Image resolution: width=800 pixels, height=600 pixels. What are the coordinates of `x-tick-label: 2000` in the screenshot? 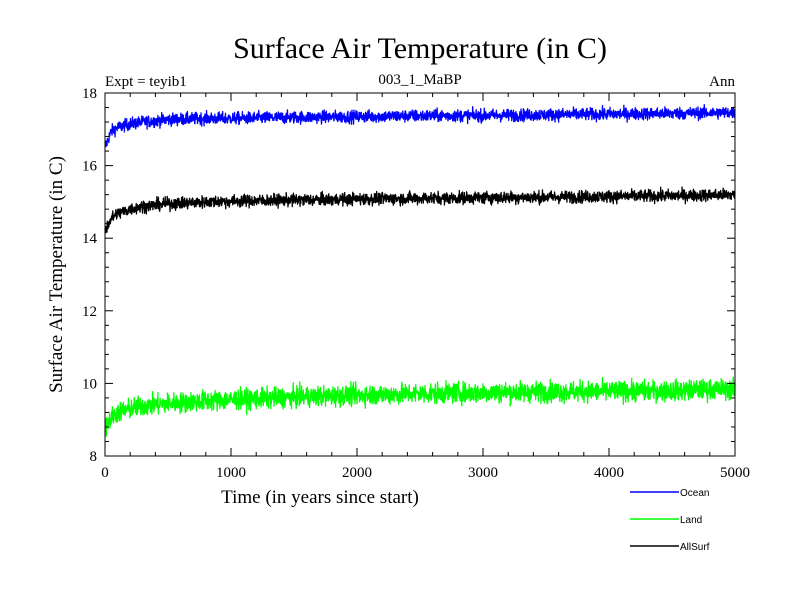 It's located at (357, 473).